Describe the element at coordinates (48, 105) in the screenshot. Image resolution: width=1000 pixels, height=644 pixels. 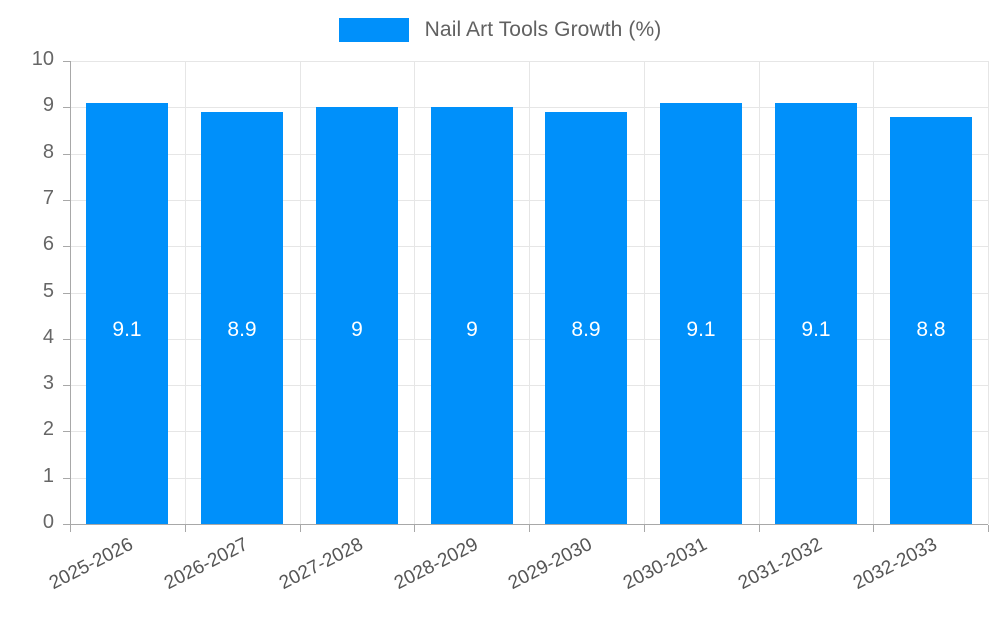
I see `y-axis-tick-label: 9` at that location.